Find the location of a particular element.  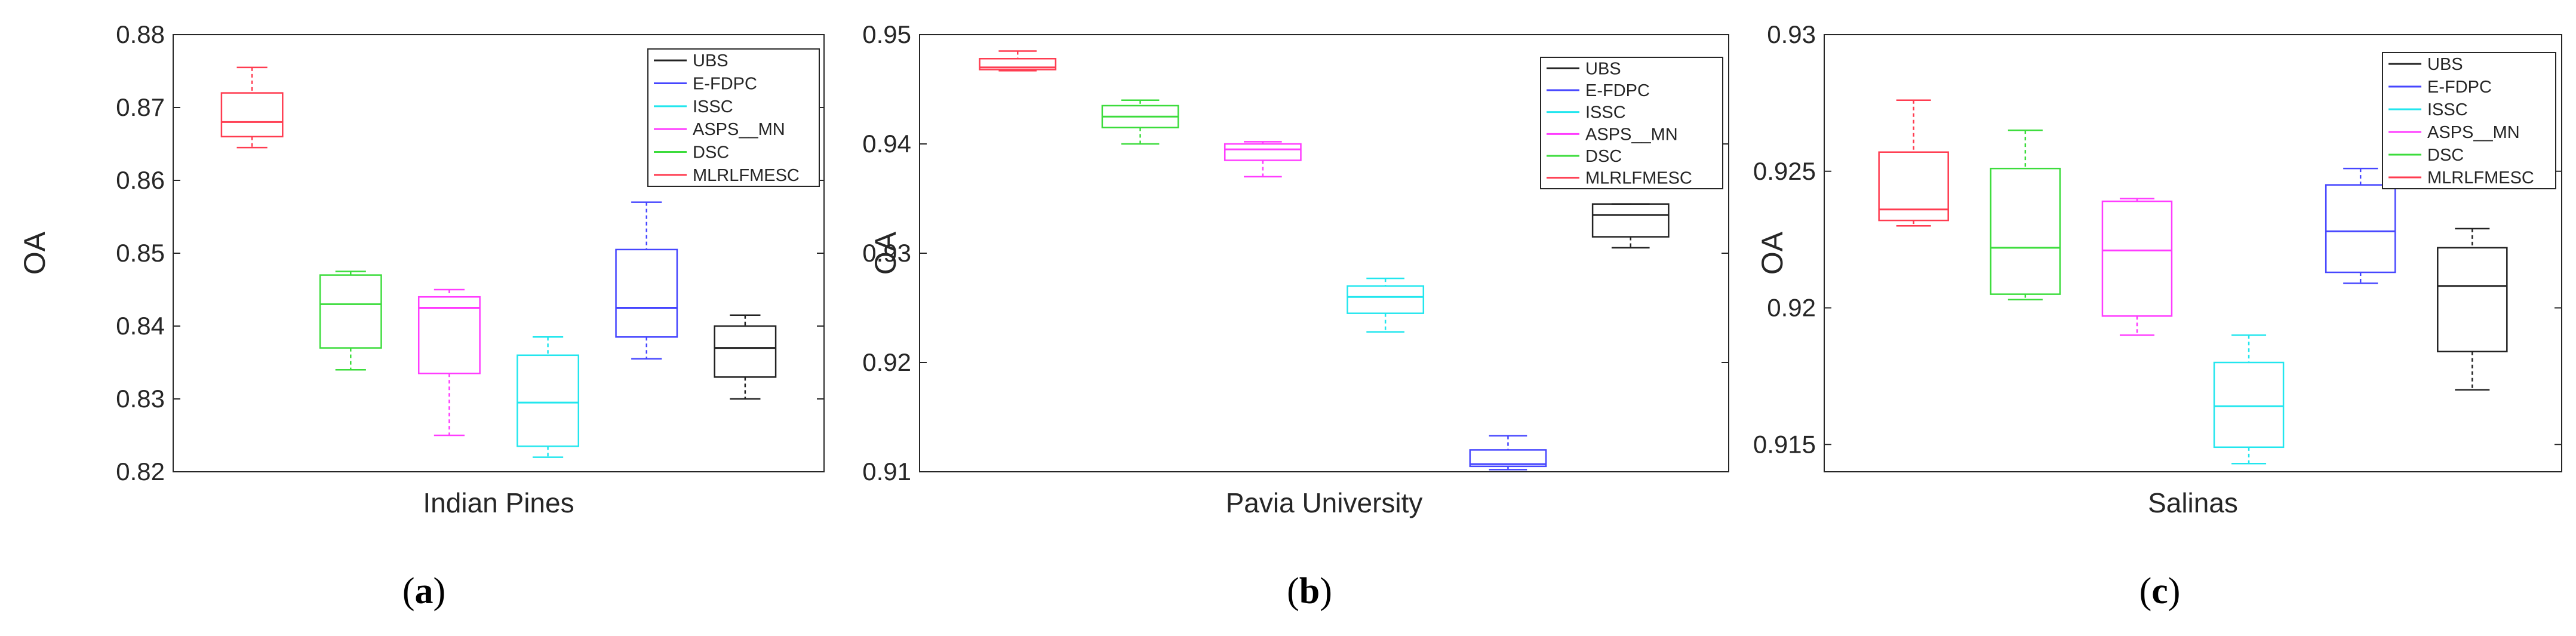

caption-a: (a) is located at coordinates (424, 591).